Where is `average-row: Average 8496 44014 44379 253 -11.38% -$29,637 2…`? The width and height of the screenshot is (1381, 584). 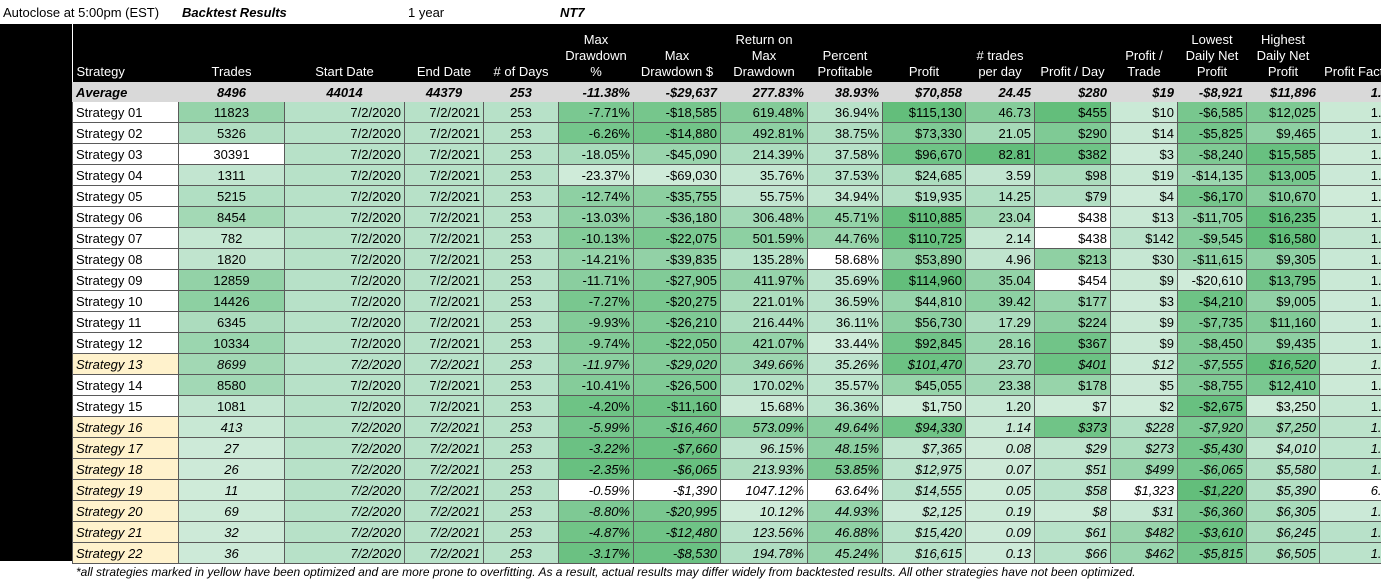
average-row: Average 8496 44014 44379 253 -11.38% -$29,637 2… is located at coordinates (726, 92).